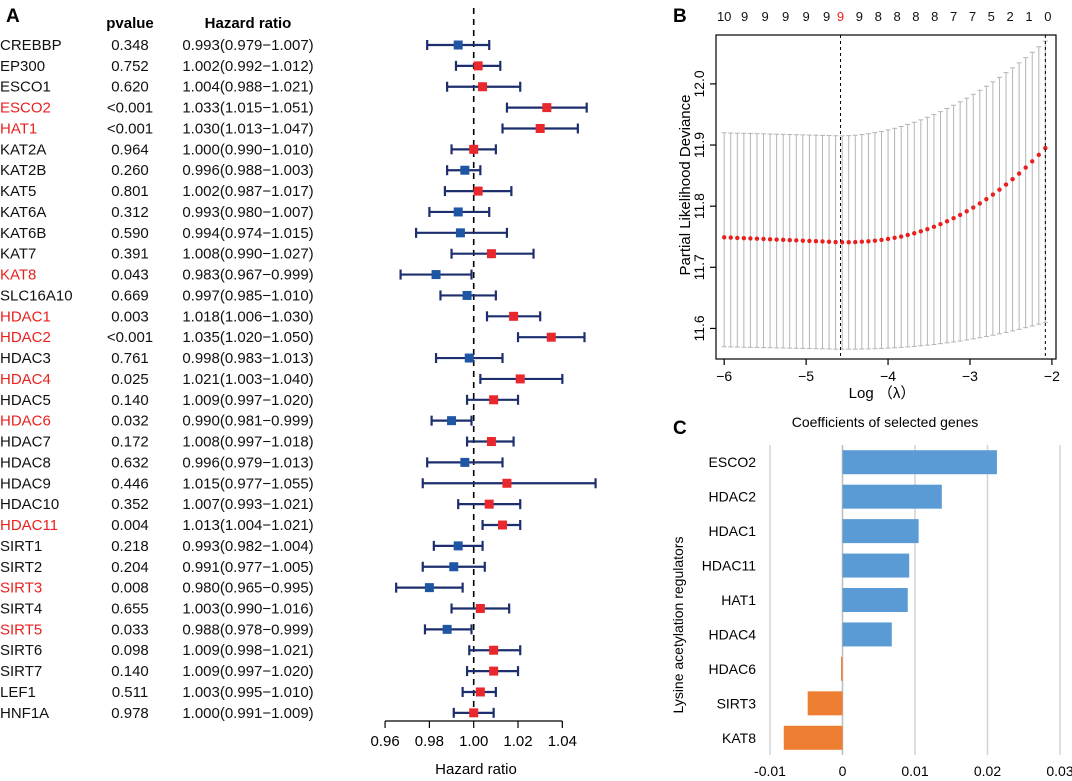 Image resolution: width=1072 pixels, height=781 pixels. I want to click on nonzero-count-label: 2, so click(1010, 16).